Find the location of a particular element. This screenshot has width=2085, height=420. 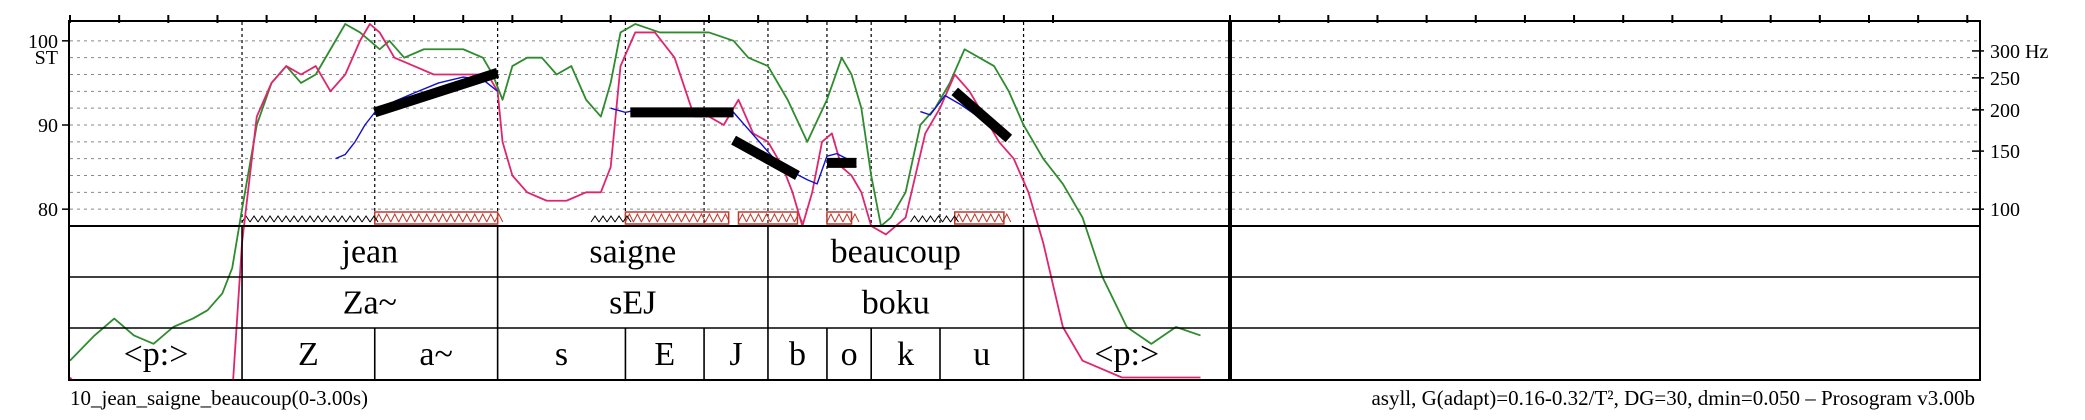

syllables-label: sEJ is located at coordinates (632, 303).